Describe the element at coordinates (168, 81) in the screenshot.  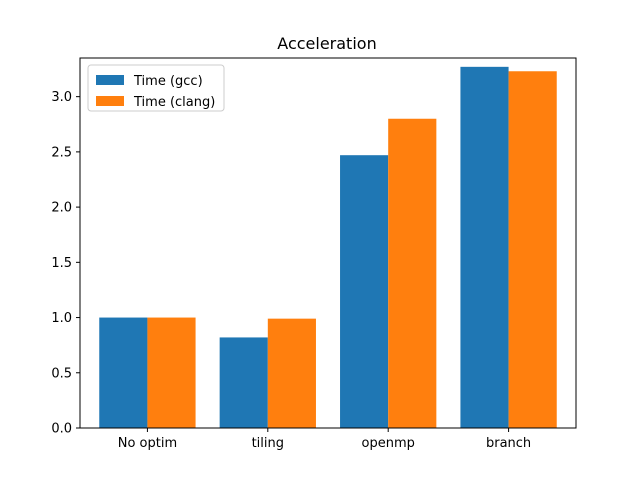
I see `legend-label: Time (gcc)` at that location.